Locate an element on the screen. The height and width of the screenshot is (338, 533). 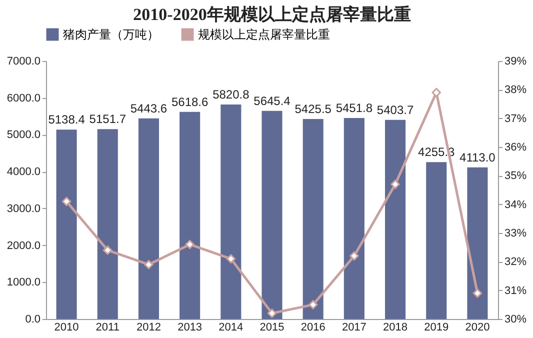
data-label: 4255.3 is located at coordinates (437, 152).